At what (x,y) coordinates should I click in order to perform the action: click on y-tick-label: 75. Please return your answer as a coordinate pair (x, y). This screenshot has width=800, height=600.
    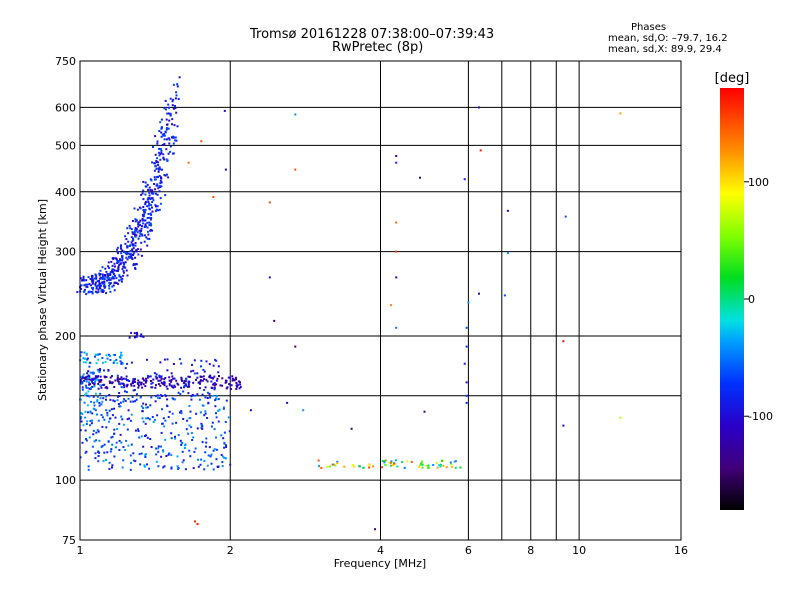
    Looking at the image, I should click on (69, 540).